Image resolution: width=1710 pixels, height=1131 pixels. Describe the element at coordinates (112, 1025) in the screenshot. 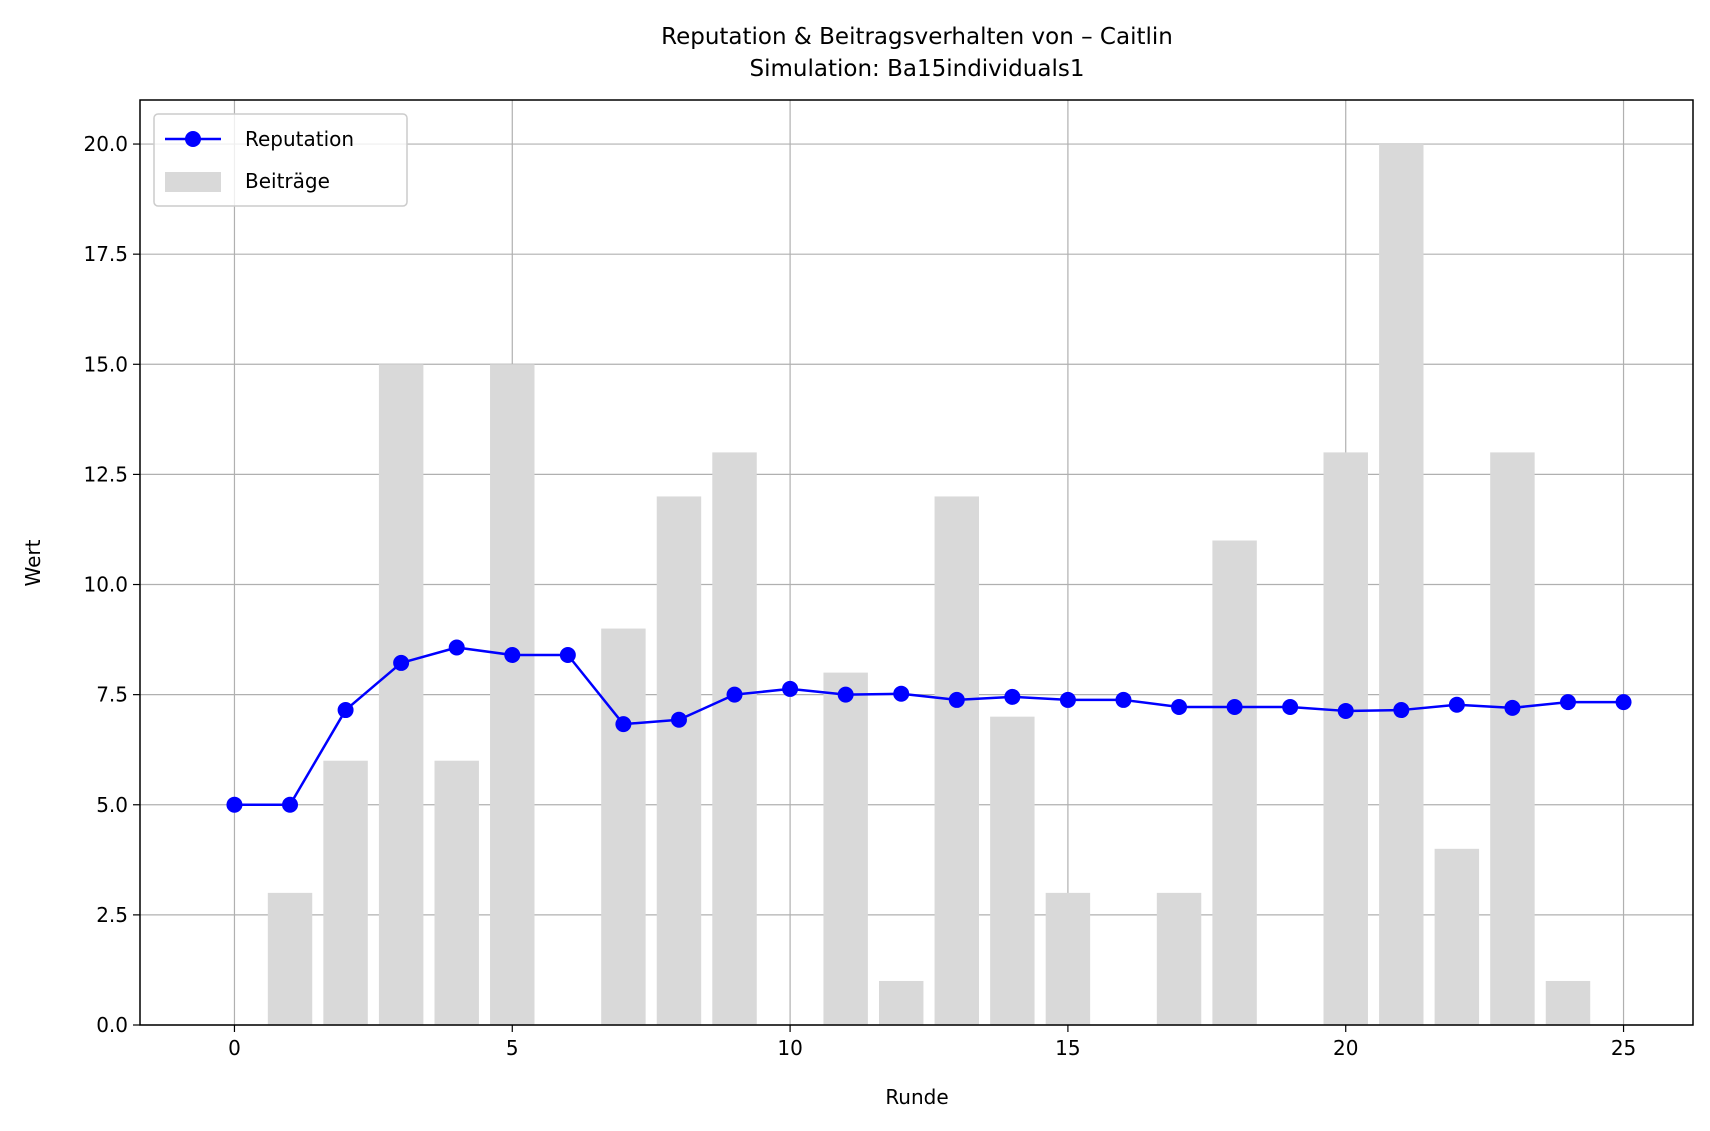

I see `y-tick-label: 0.0` at that location.